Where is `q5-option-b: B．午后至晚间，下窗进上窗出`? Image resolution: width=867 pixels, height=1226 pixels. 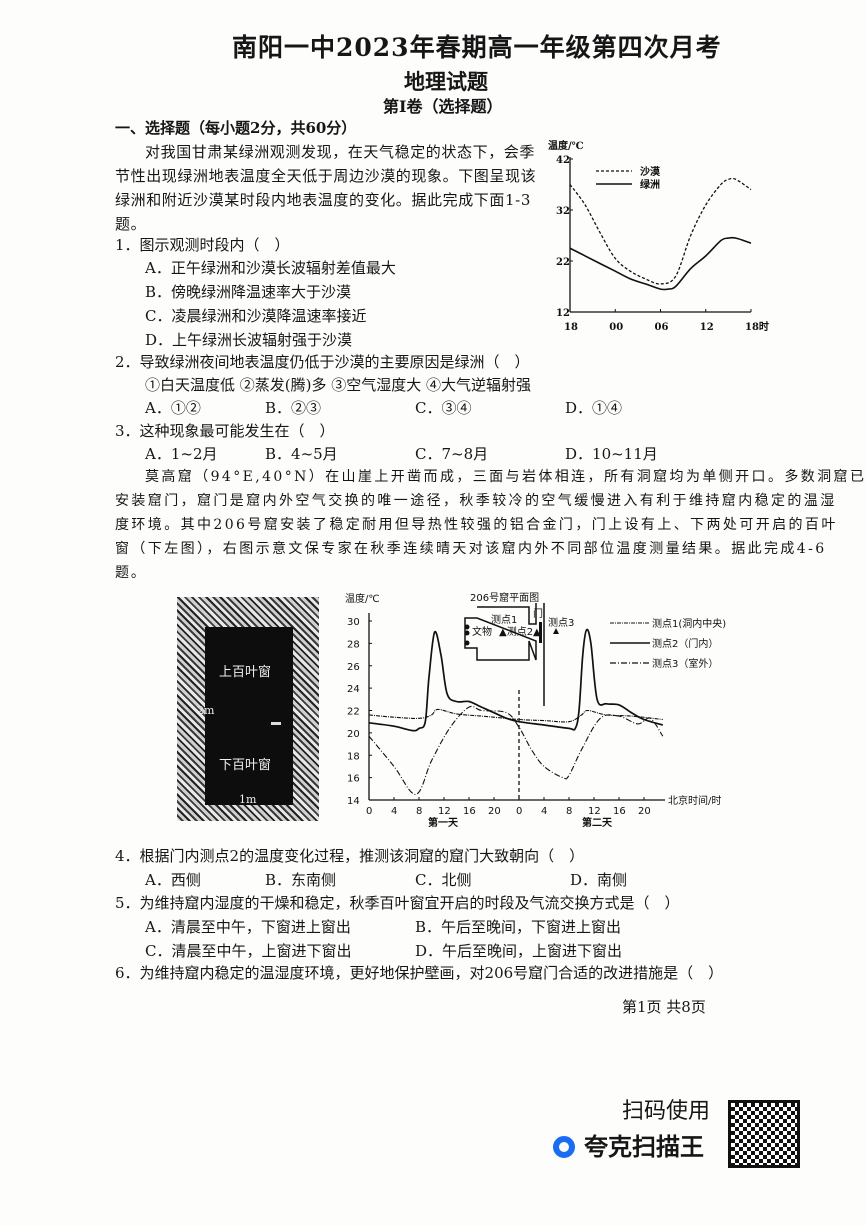 q5-option-b: B．午后至晚间，下窗进上窗出 is located at coordinates (518, 927).